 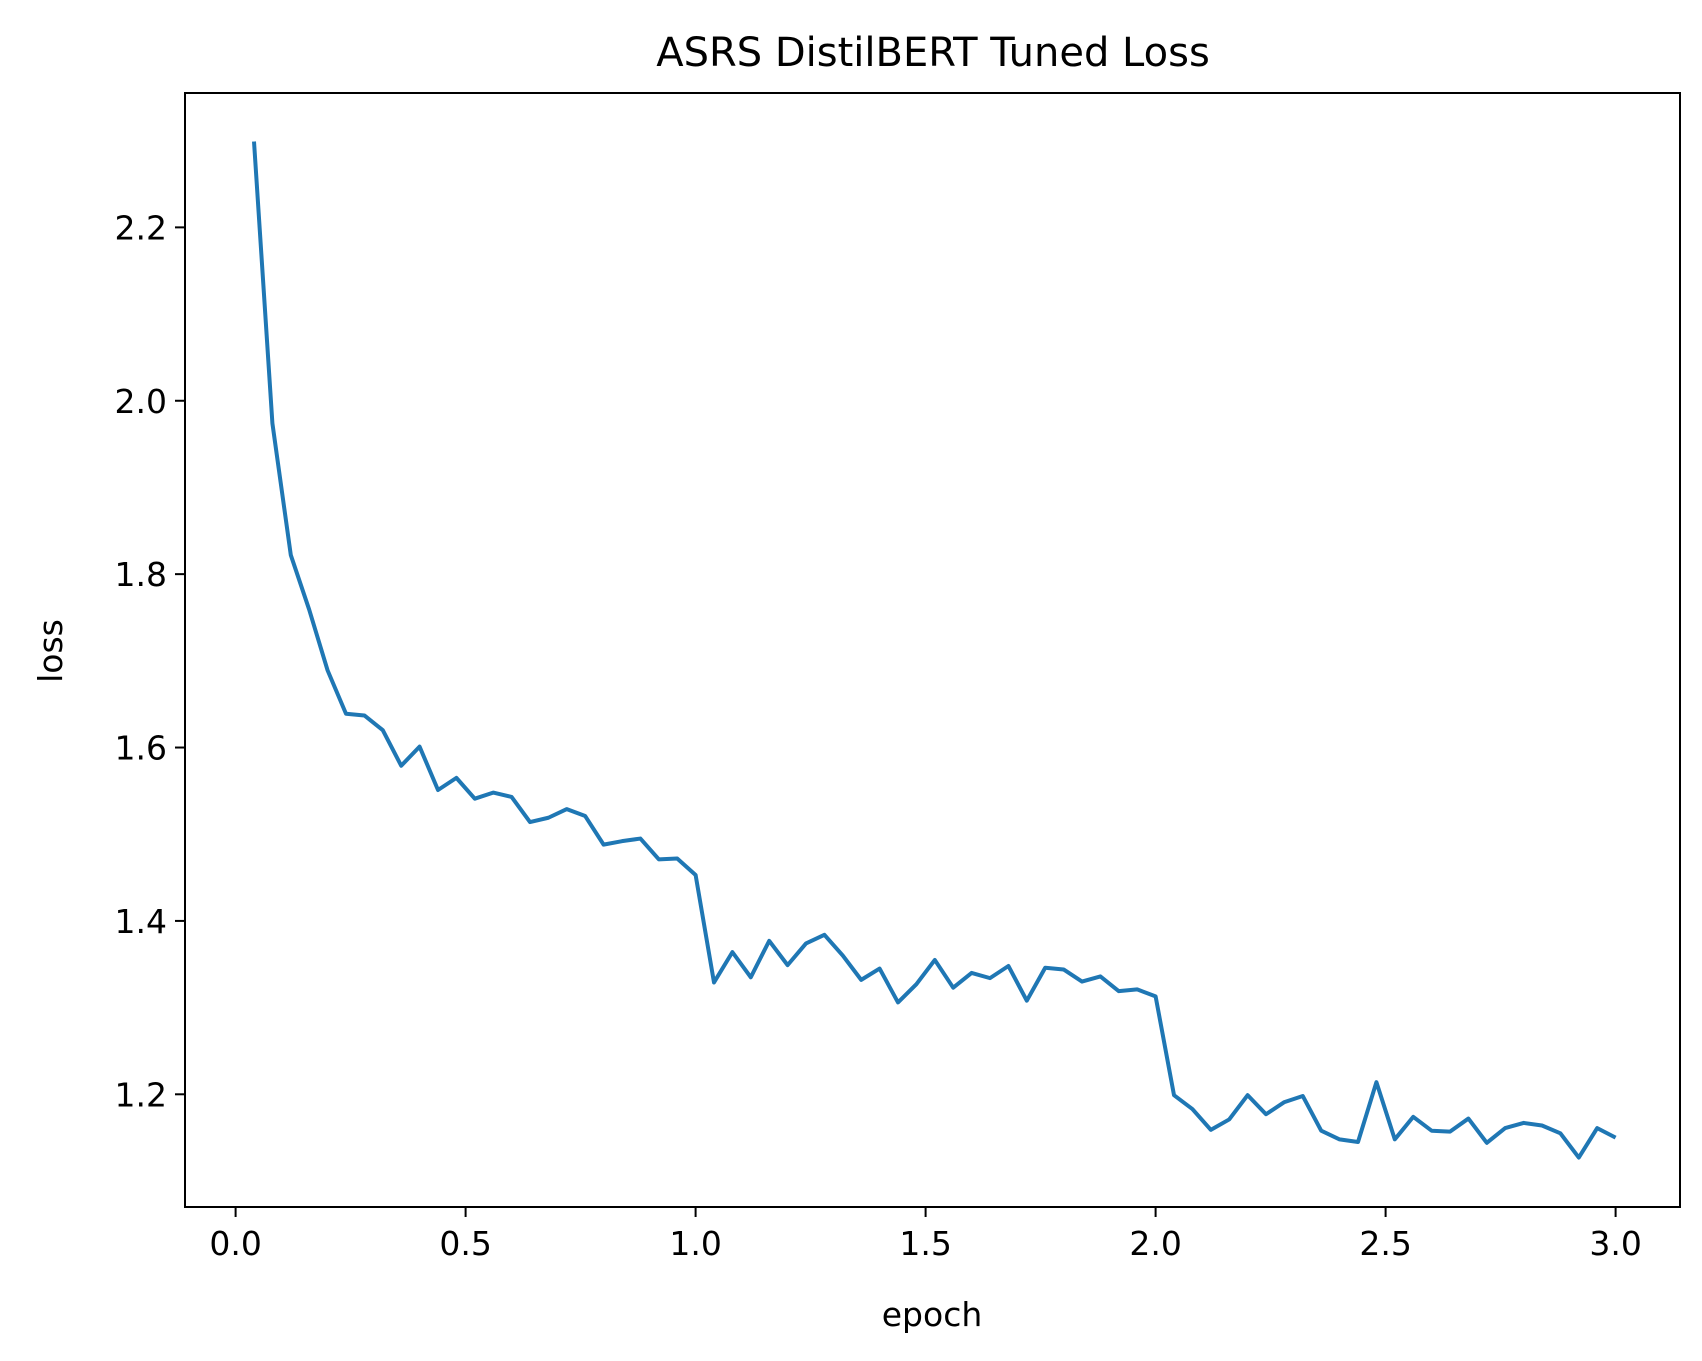 What do you see at coordinates (141, 574) in the screenshot?
I see `y-tick-label: 1.8` at bounding box center [141, 574].